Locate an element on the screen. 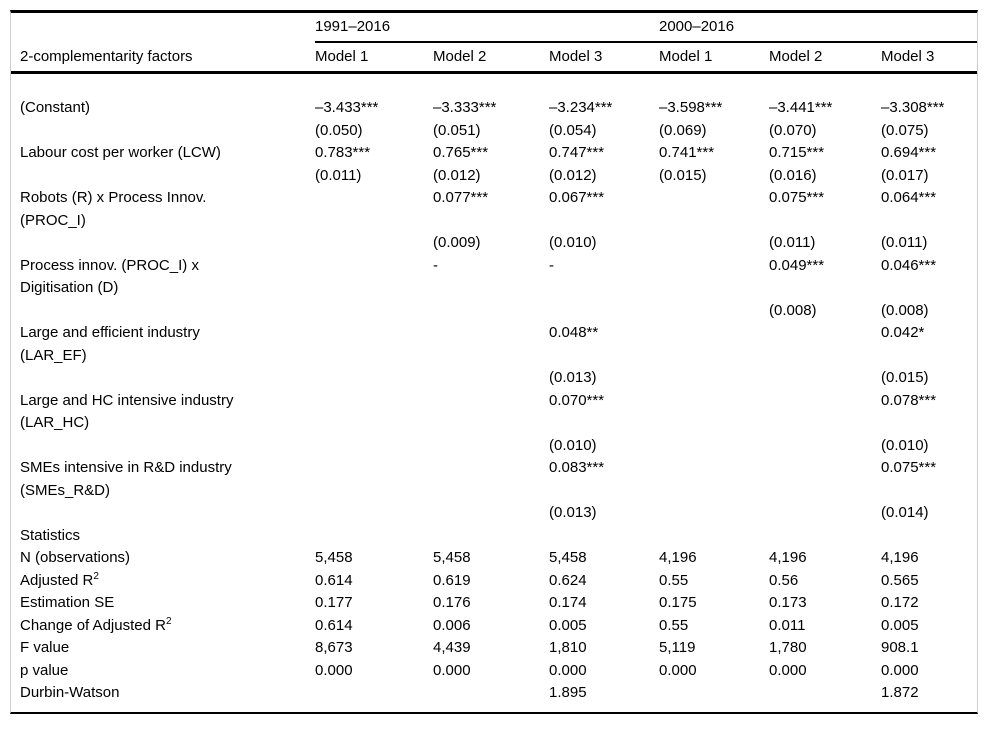 The image size is (992, 729). value-cell: 0.067*** is located at coordinates (577, 197).